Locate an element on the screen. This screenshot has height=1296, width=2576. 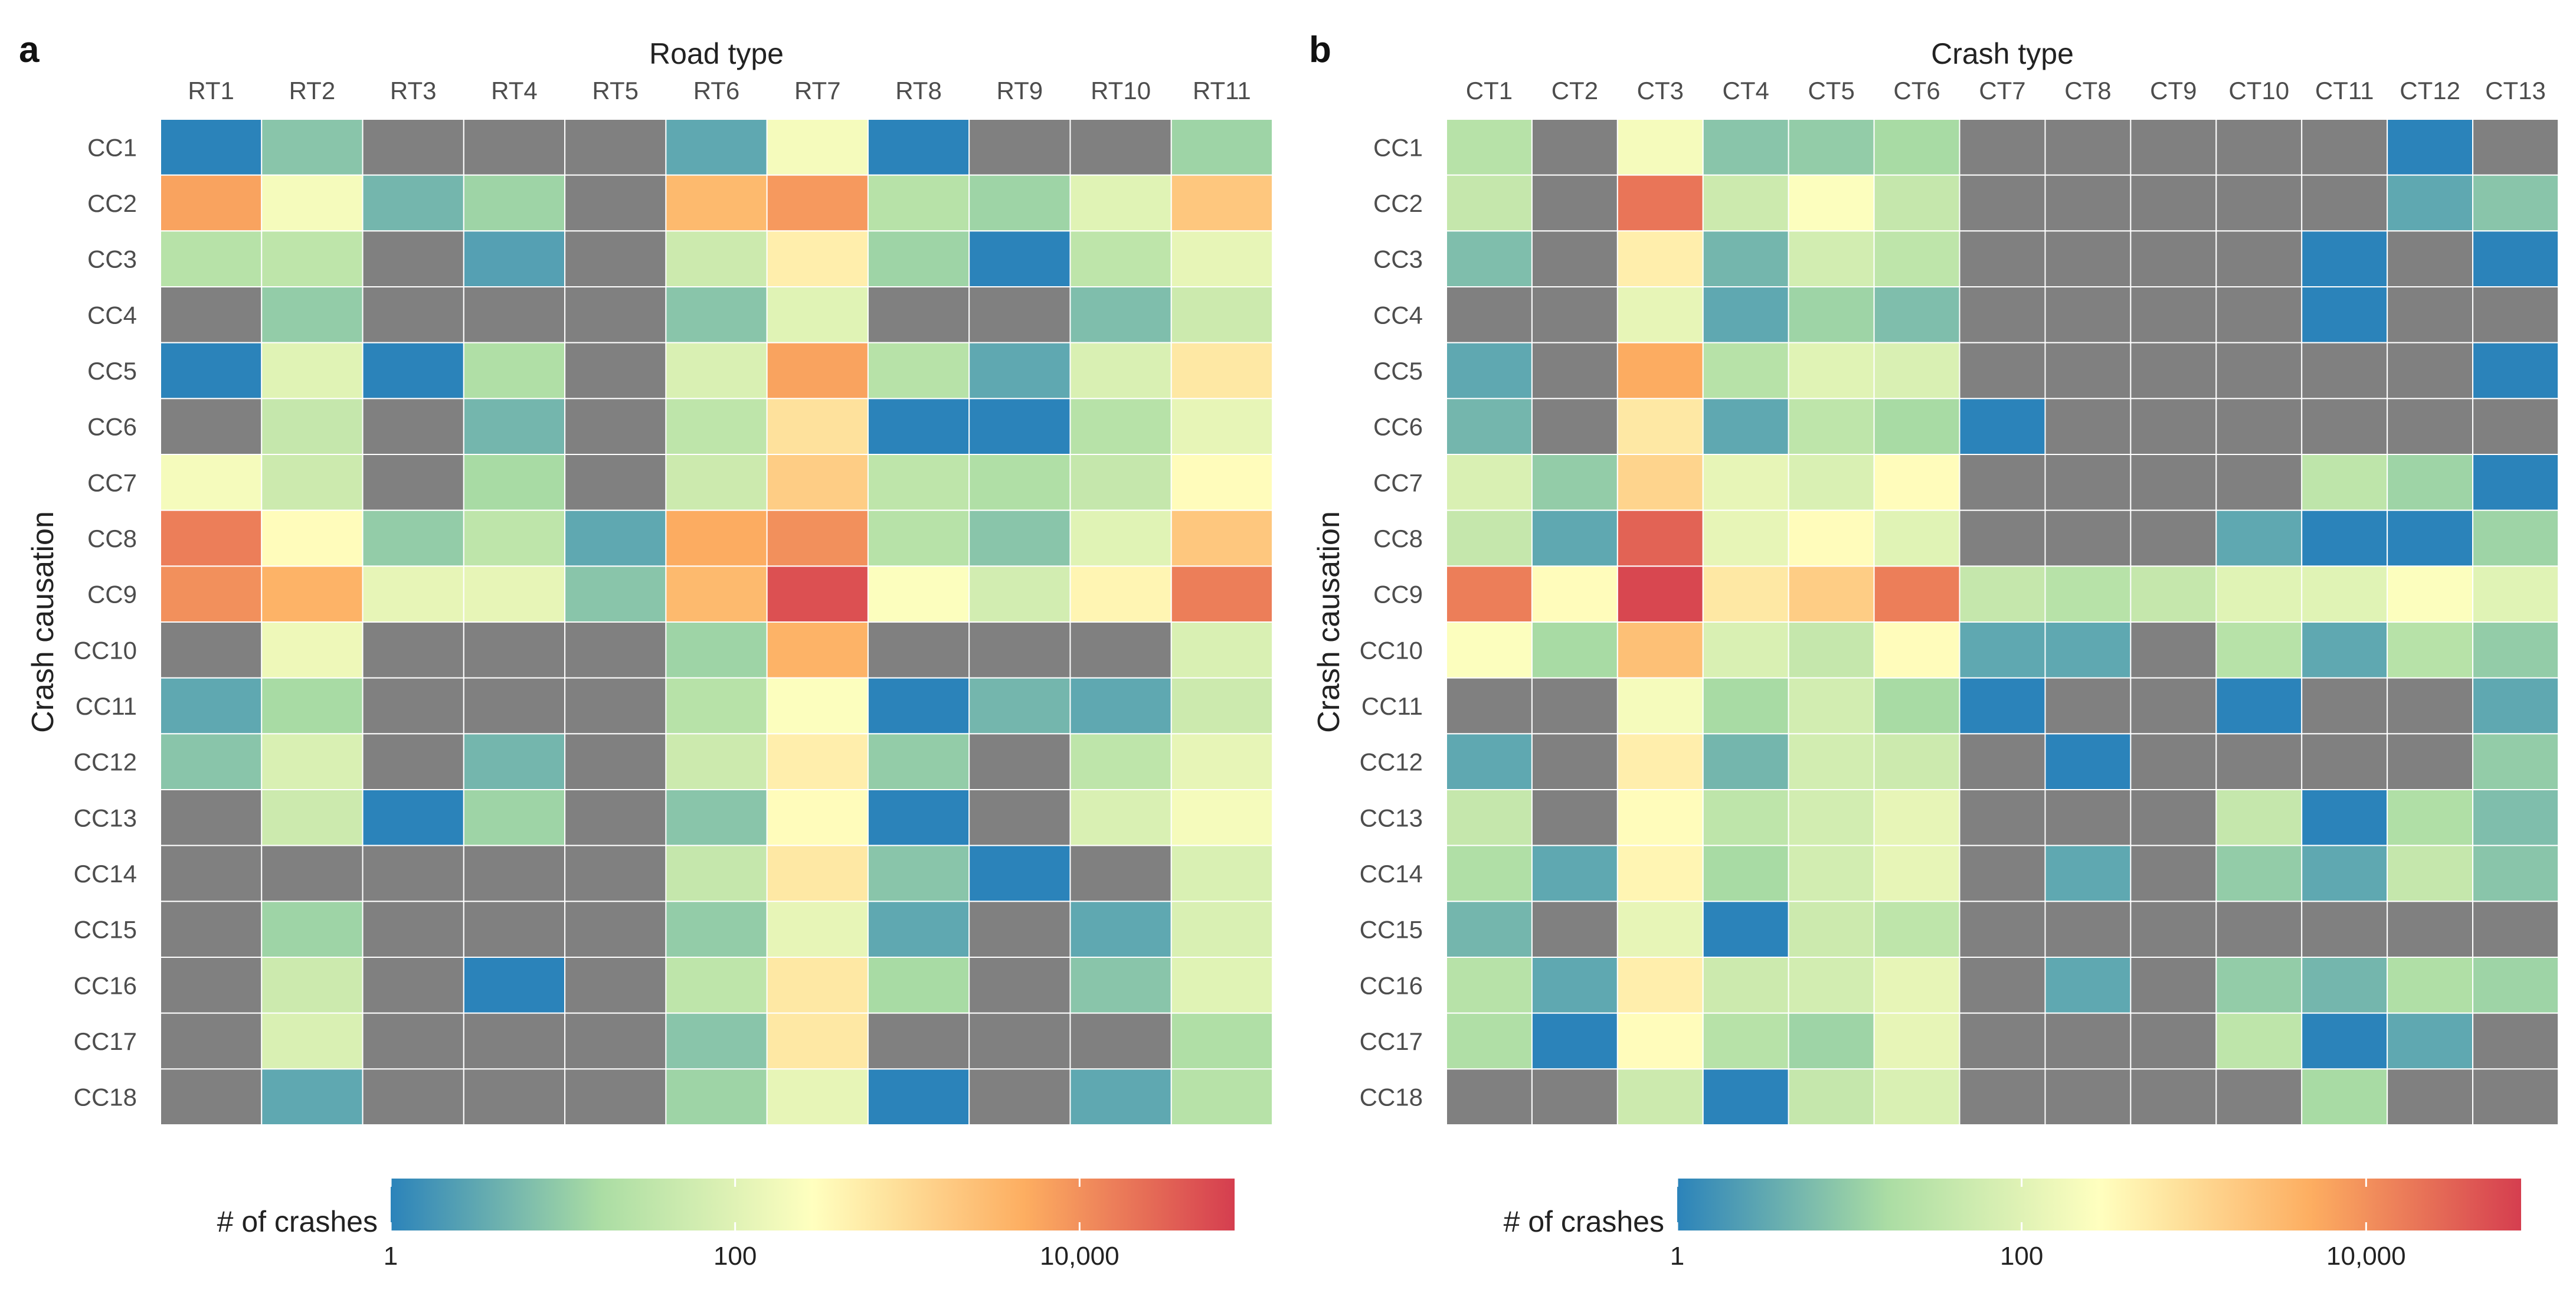
heatmap-cell-CC6-RT7 is located at coordinates (817, 426).